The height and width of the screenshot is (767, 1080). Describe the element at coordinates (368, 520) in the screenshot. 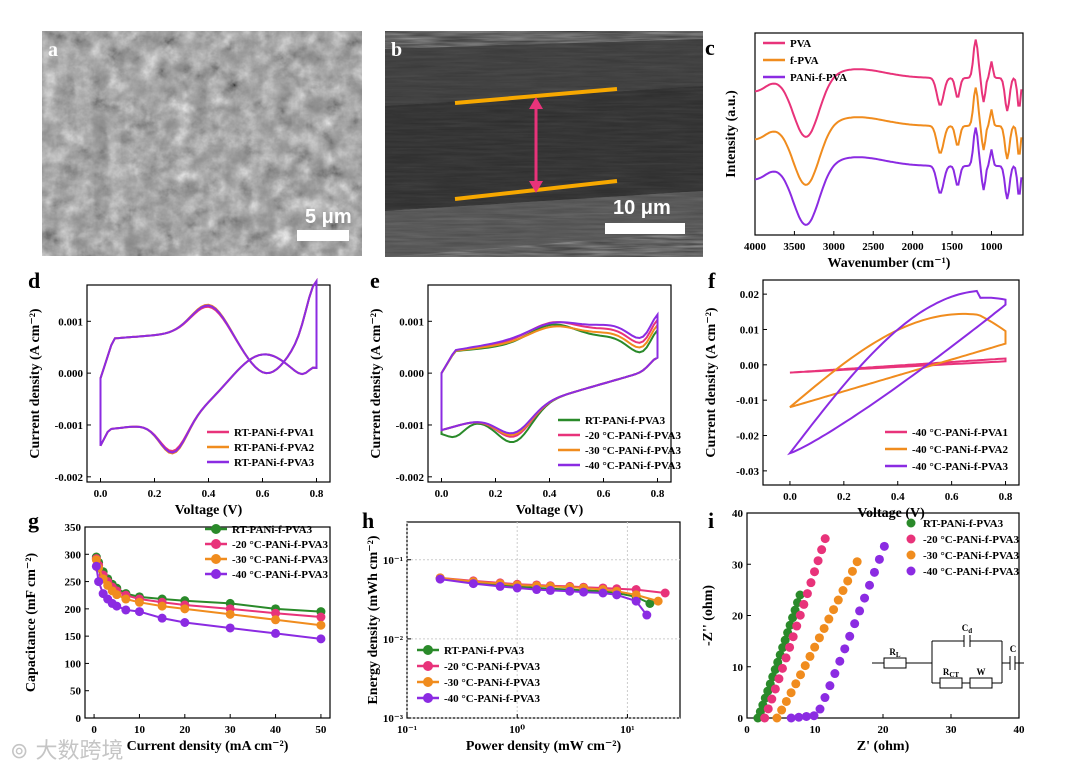

I see `panel-label-h: h` at that location.